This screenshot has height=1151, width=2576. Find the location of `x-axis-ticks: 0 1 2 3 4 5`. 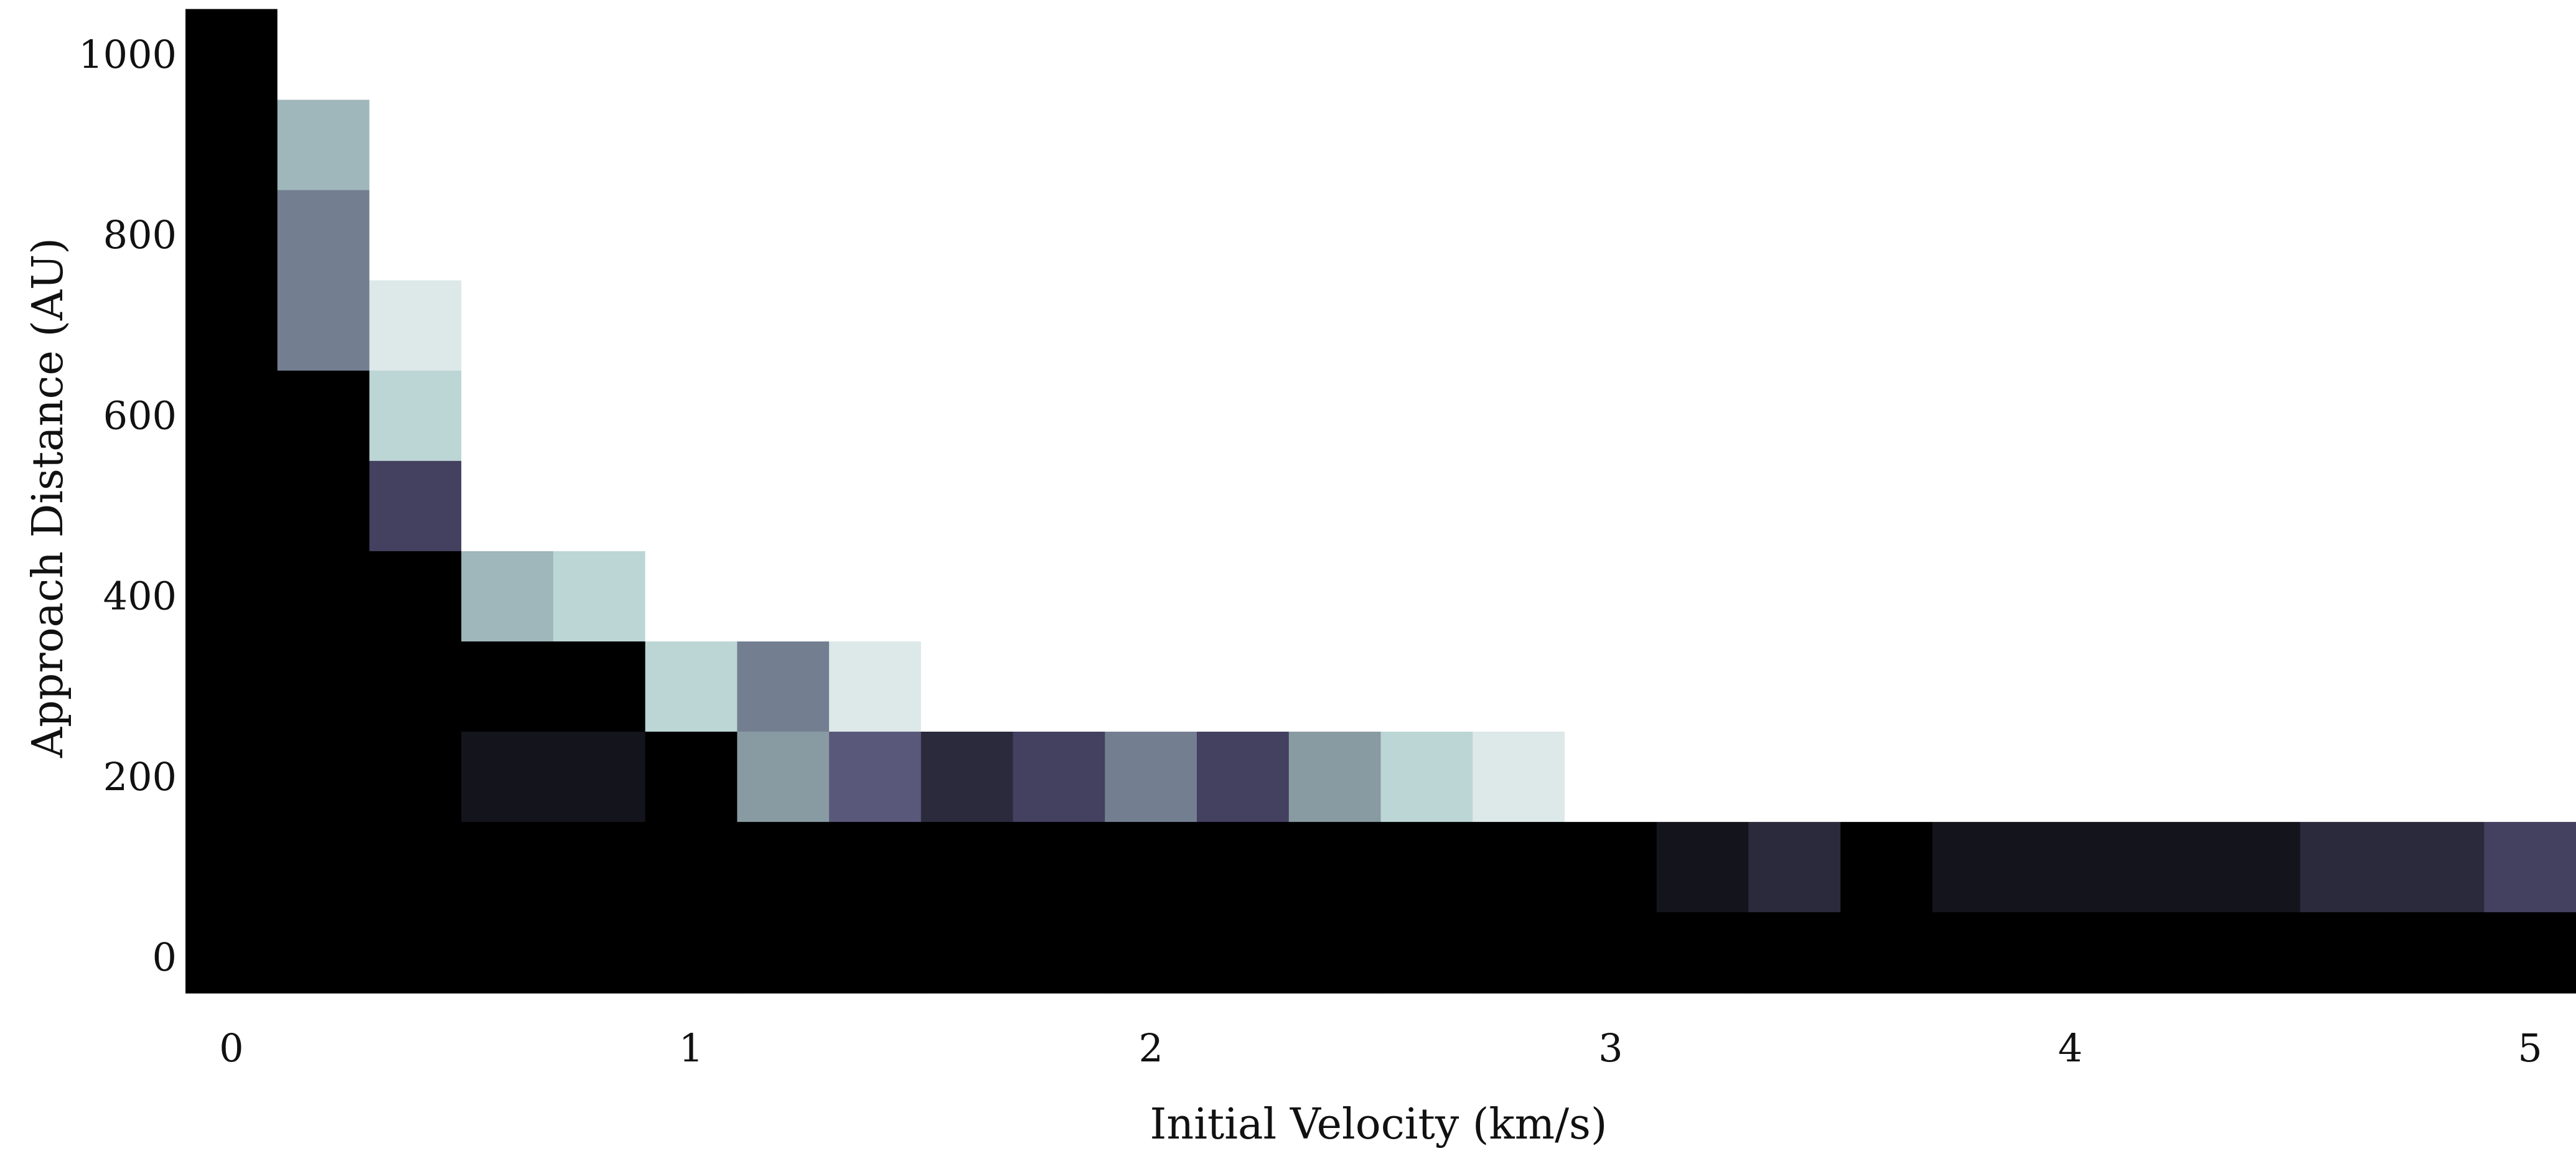

x-axis-ticks: 0 1 2 3 4 5 is located at coordinates (1380, 1048).